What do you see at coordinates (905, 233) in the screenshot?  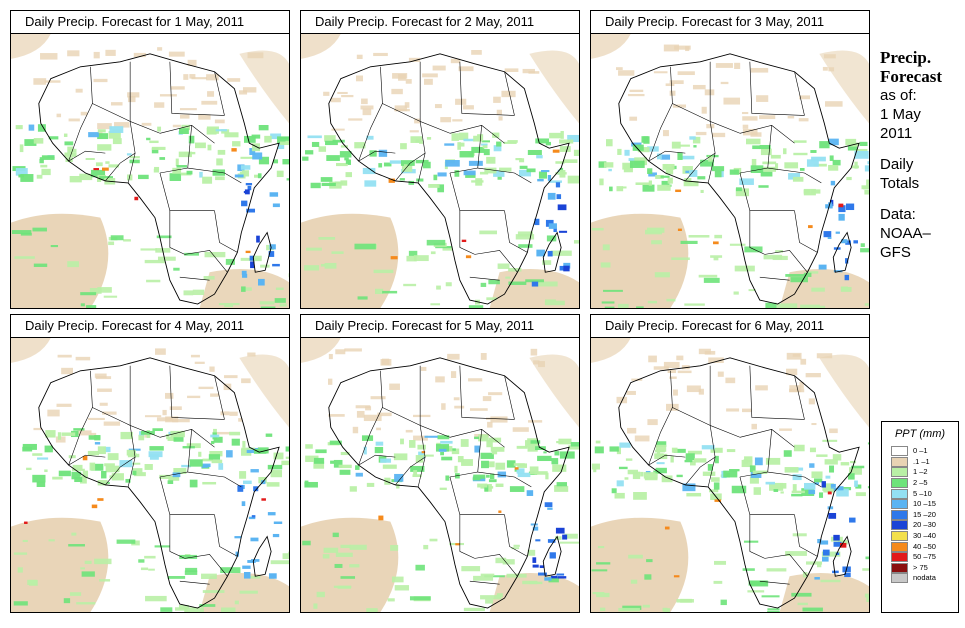 I see `data-source-1: NOAA–` at bounding box center [905, 233].